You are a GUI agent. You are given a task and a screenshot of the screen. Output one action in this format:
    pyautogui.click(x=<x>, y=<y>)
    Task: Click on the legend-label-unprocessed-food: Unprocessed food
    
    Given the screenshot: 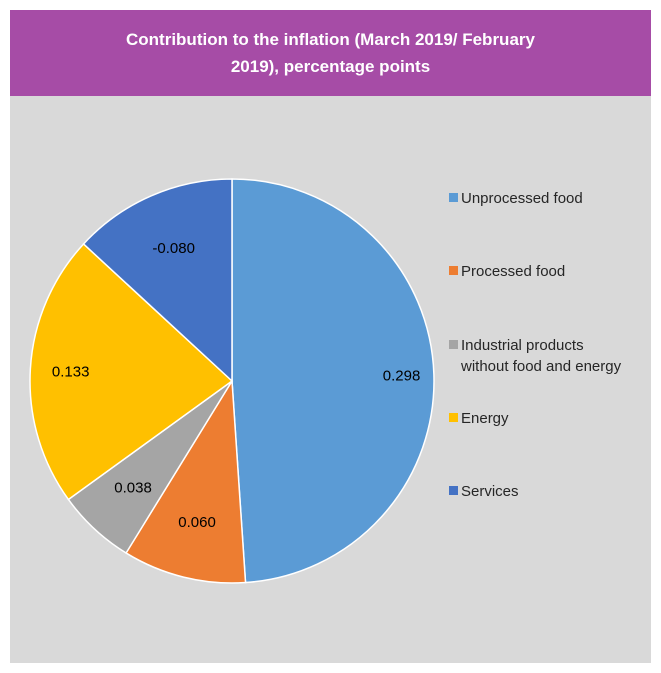 What is the action you would take?
    pyautogui.click(x=522, y=198)
    